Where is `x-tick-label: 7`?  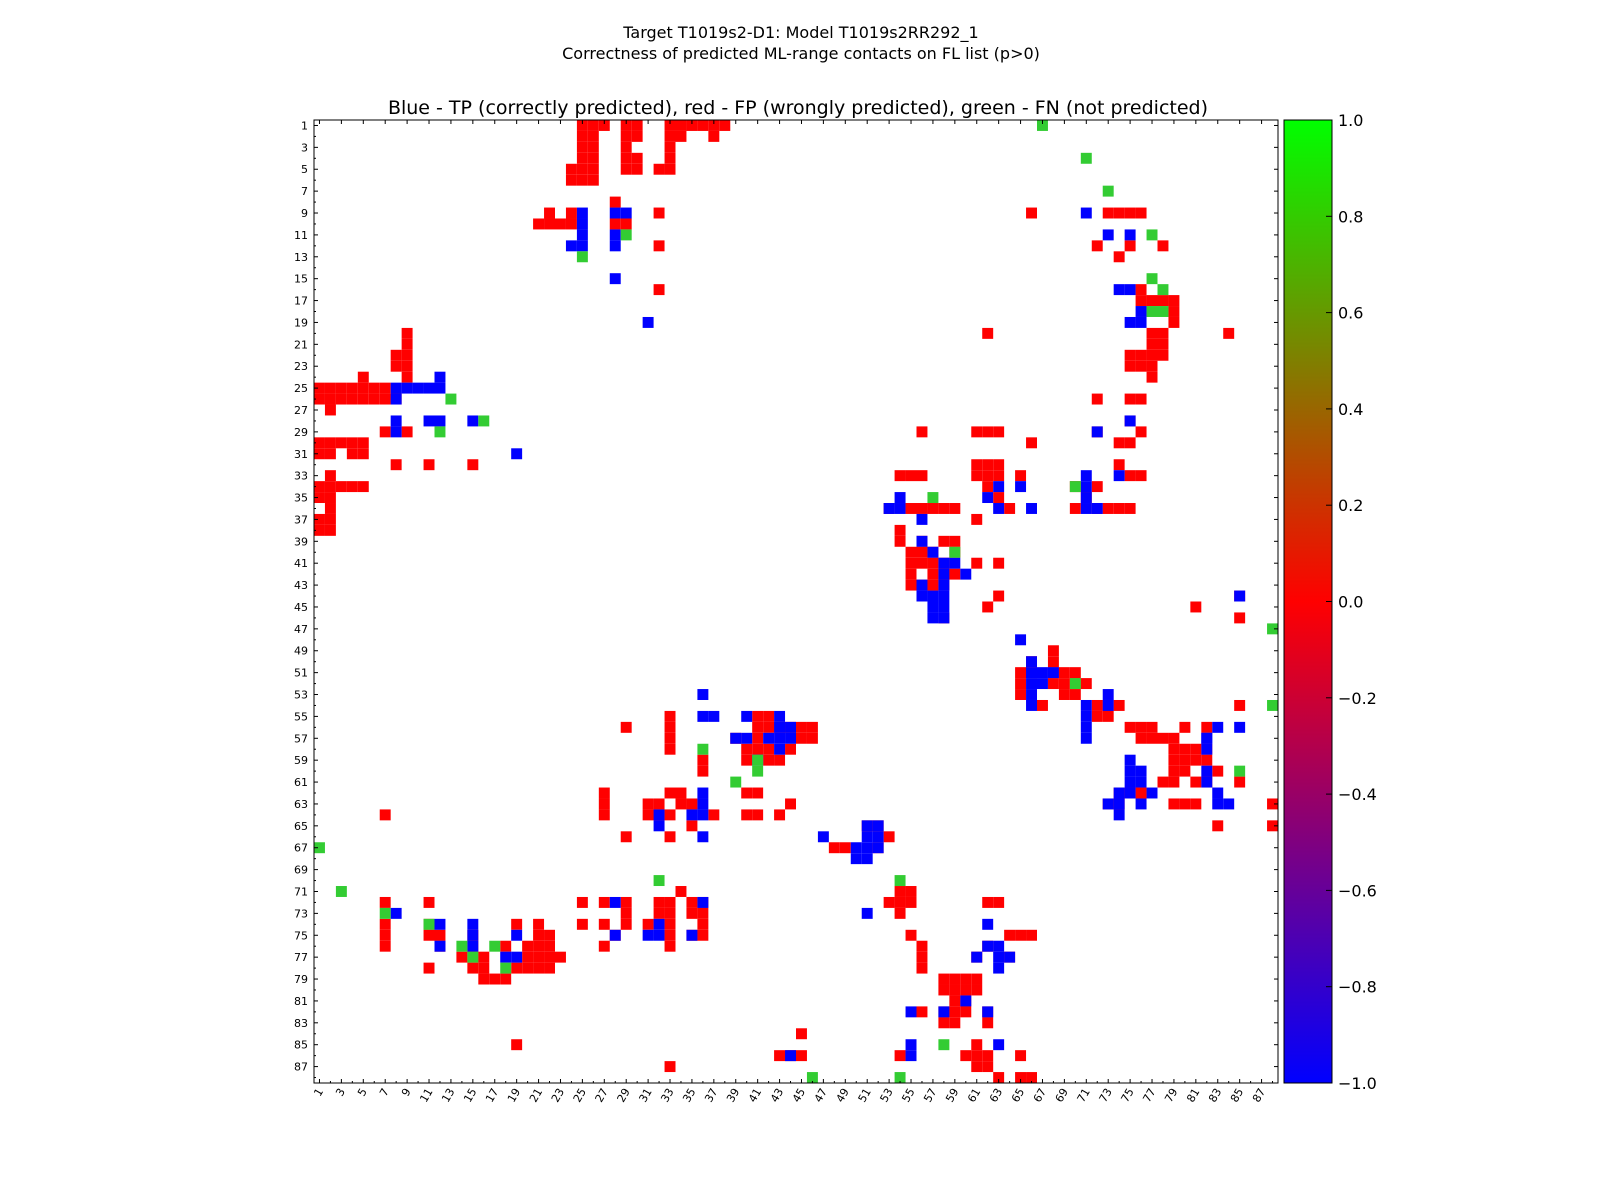 x-tick-label: 7 is located at coordinates (384, 1092).